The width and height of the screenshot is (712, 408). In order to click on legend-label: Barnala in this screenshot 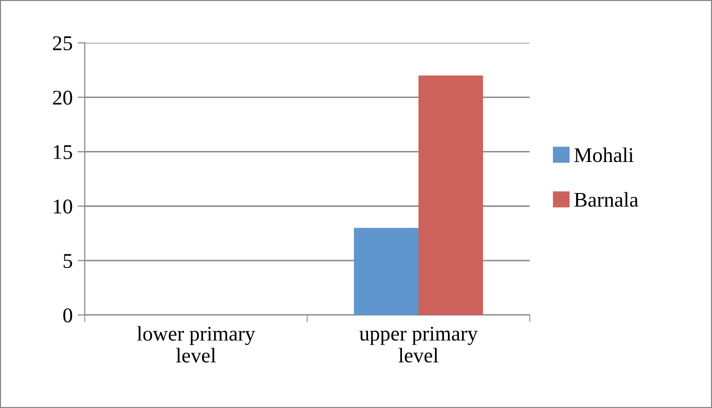, I will do `click(606, 199)`.